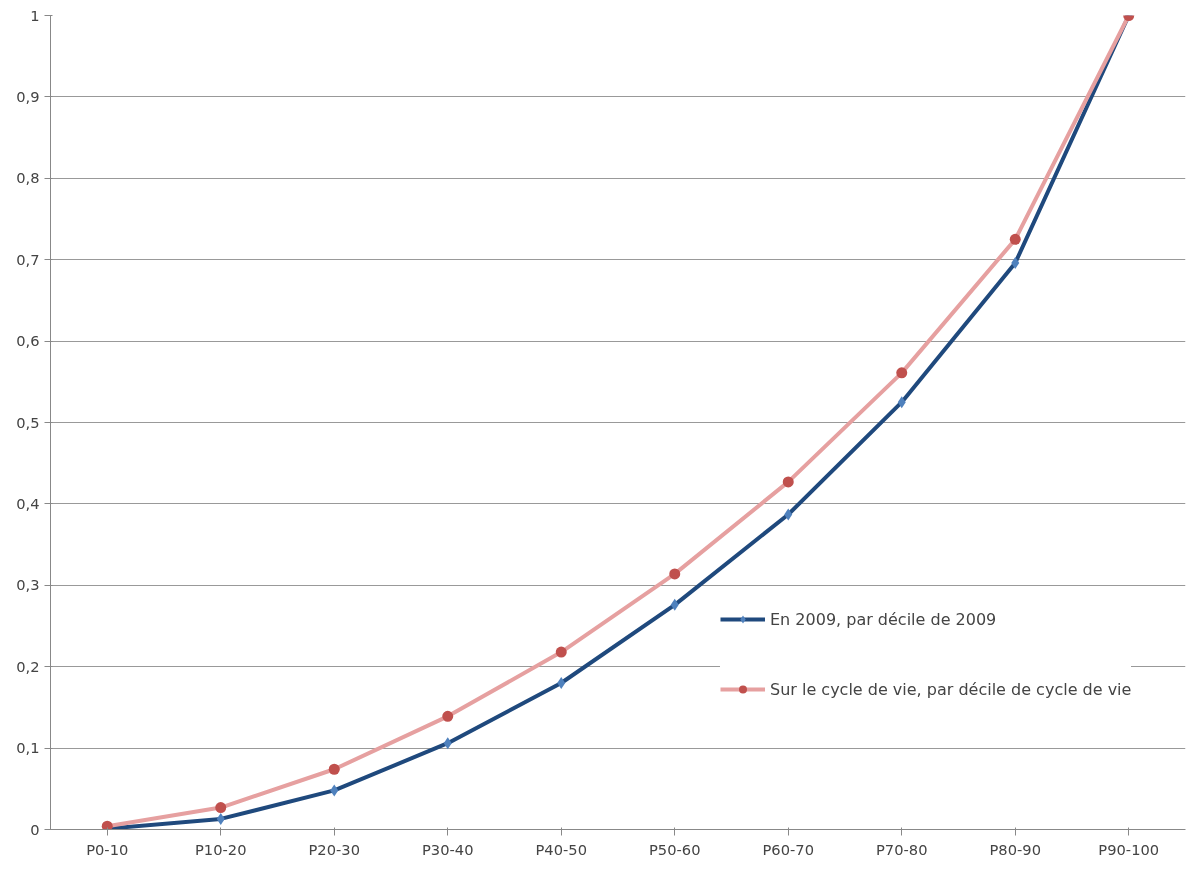 The image size is (1199, 872). I want to click on y-tick-label: 0,9, so click(28, 96).